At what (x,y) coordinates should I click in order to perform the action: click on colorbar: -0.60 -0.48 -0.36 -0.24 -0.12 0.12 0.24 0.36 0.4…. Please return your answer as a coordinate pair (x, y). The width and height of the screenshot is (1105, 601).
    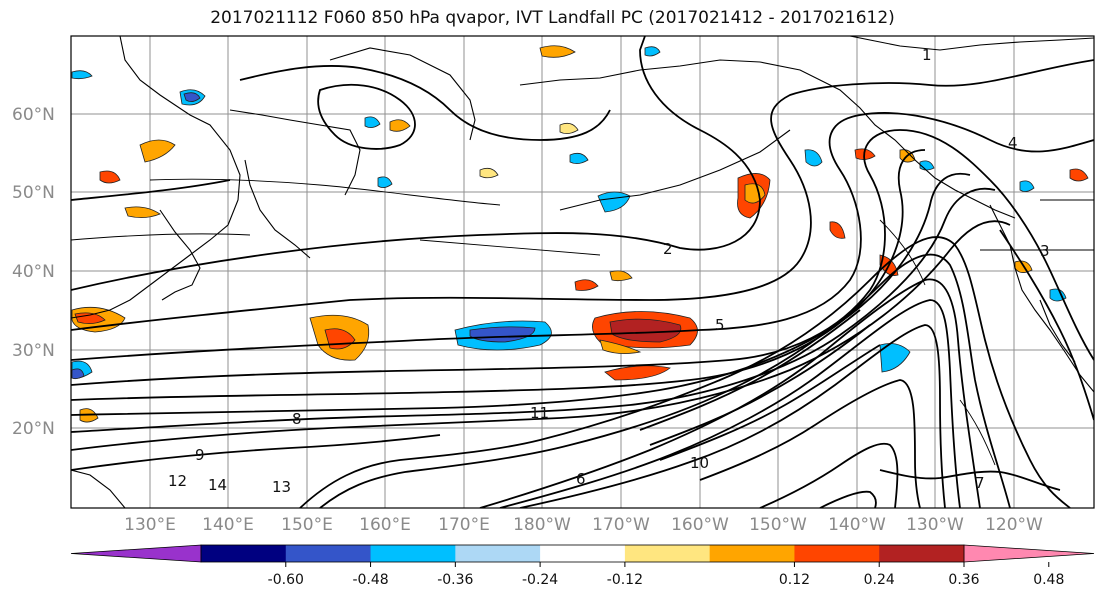
    Looking at the image, I should click on (582, 566).